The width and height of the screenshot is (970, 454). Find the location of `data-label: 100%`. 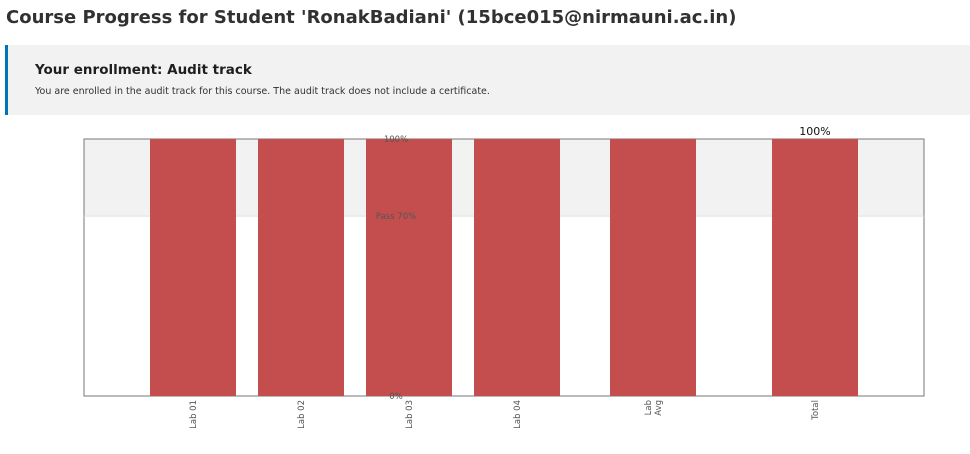

data-label: 100% is located at coordinates (814, 131).